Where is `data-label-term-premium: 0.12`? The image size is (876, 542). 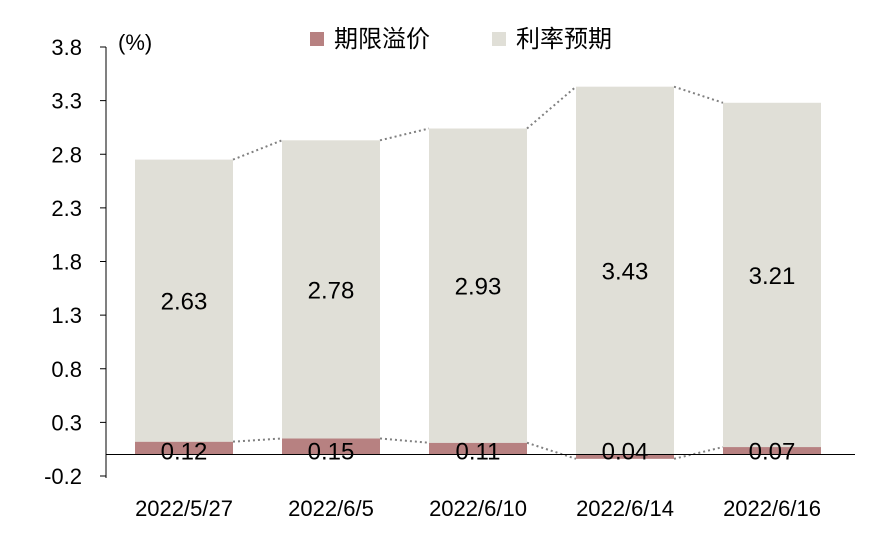
data-label-term-premium: 0.12 is located at coordinates (184, 452).